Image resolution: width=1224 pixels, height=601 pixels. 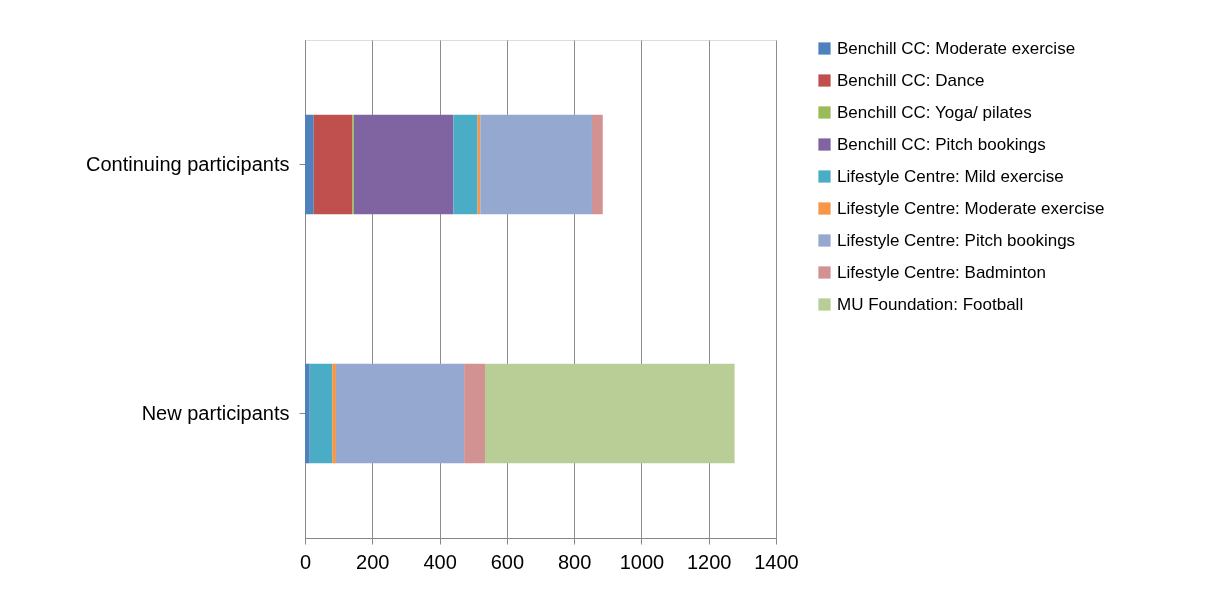 What do you see at coordinates (574, 561) in the screenshot?
I see `x-tick-label: 800` at bounding box center [574, 561].